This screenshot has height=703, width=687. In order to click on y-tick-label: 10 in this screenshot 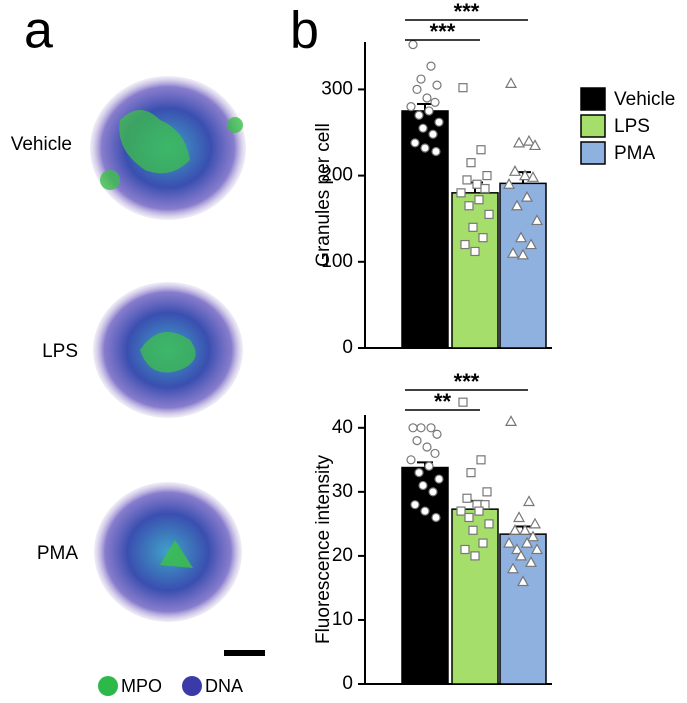, I will do `click(342, 619)`.